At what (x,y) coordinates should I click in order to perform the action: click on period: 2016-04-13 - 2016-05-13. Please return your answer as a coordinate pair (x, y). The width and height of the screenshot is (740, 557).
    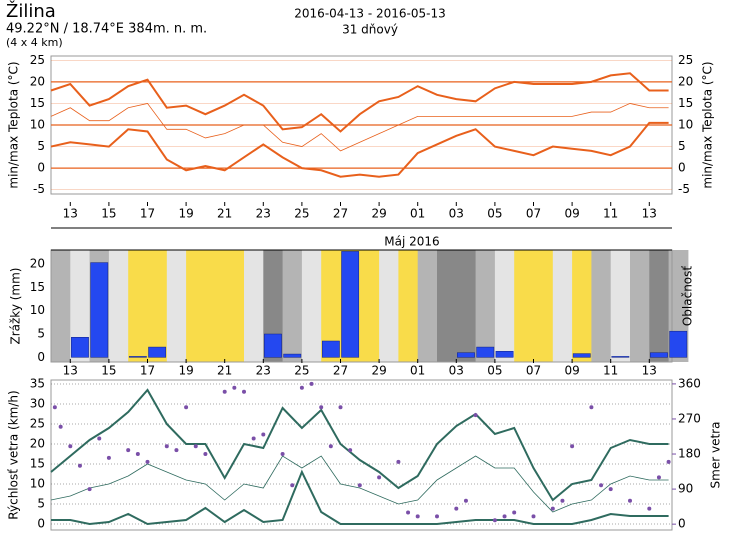
    Looking at the image, I should click on (369, 14).